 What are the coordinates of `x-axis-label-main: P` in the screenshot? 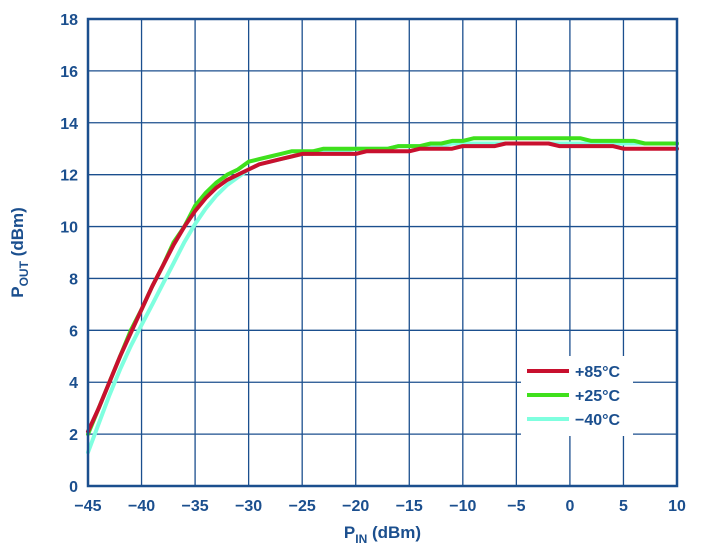 It's located at (349, 532).